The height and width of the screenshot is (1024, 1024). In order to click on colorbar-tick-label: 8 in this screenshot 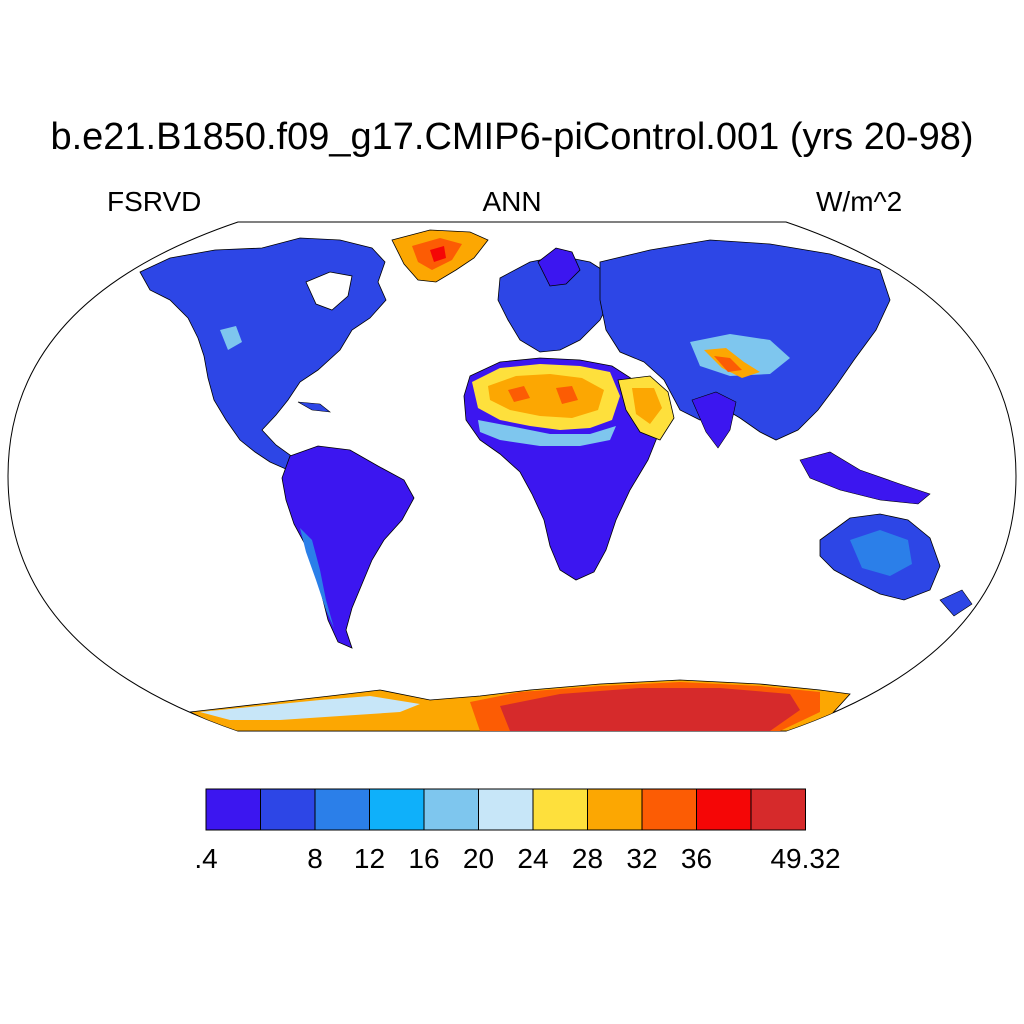, I will do `click(315, 858)`.